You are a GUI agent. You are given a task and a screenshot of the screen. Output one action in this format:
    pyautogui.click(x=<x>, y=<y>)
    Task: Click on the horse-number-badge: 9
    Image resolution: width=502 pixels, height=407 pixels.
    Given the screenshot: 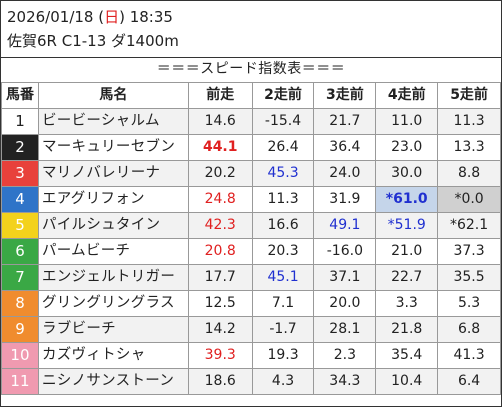 What is the action you would take?
    pyautogui.click(x=20, y=329)
    